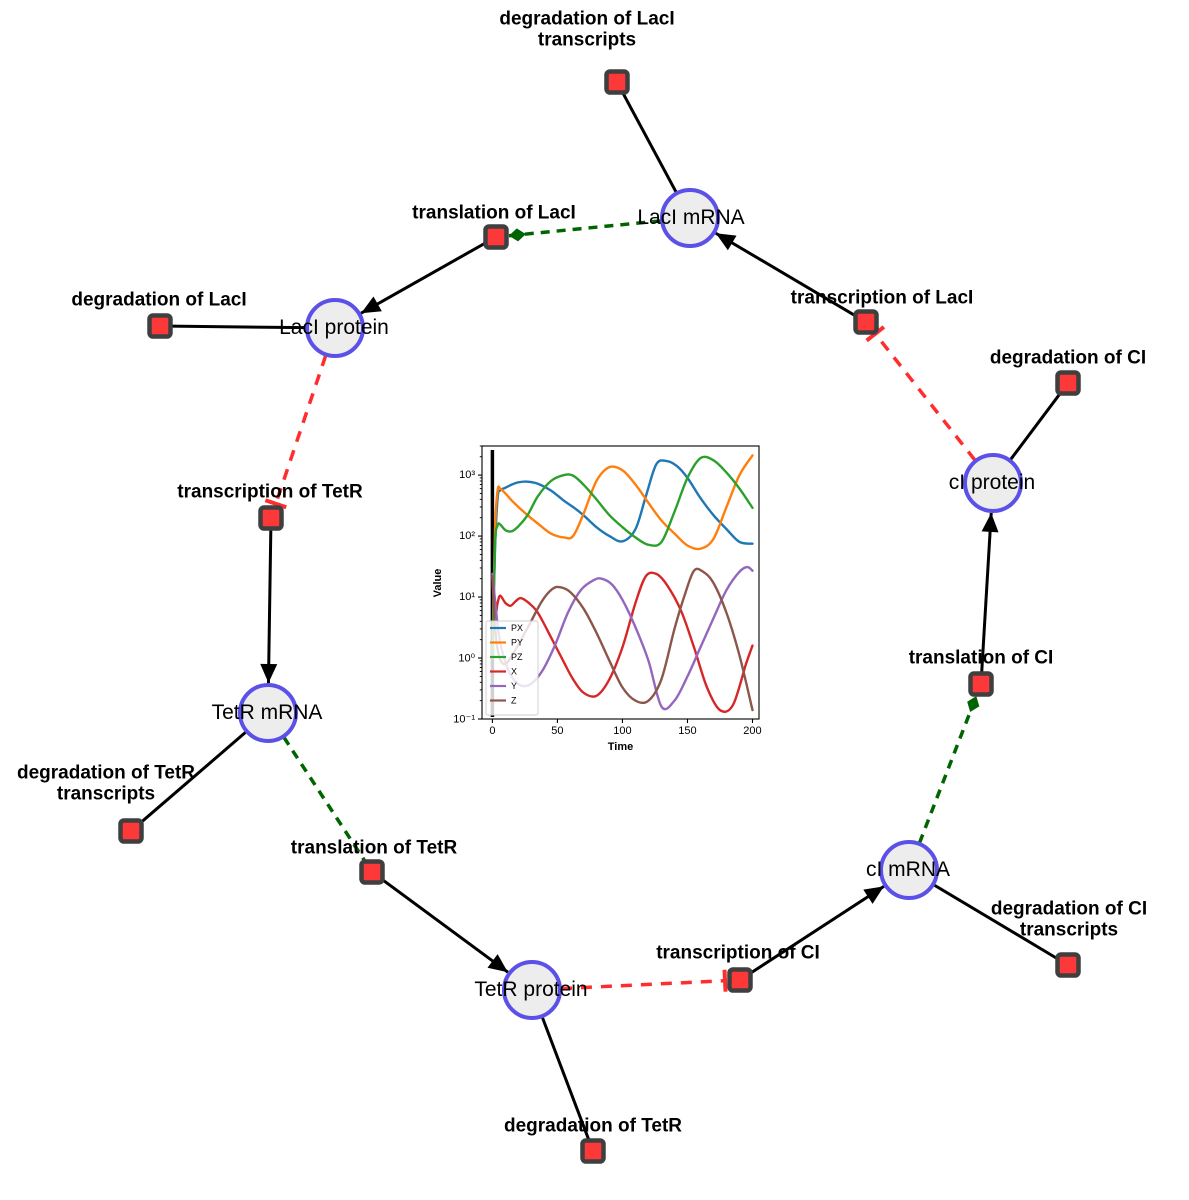 The width and height of the screenshot is (1189, 1200). What do you see at coordinates (1068, 358) in the screenshot?
I see `reaction-label-deg_ci: degradation of CI` at bounding box center [1068, 358].